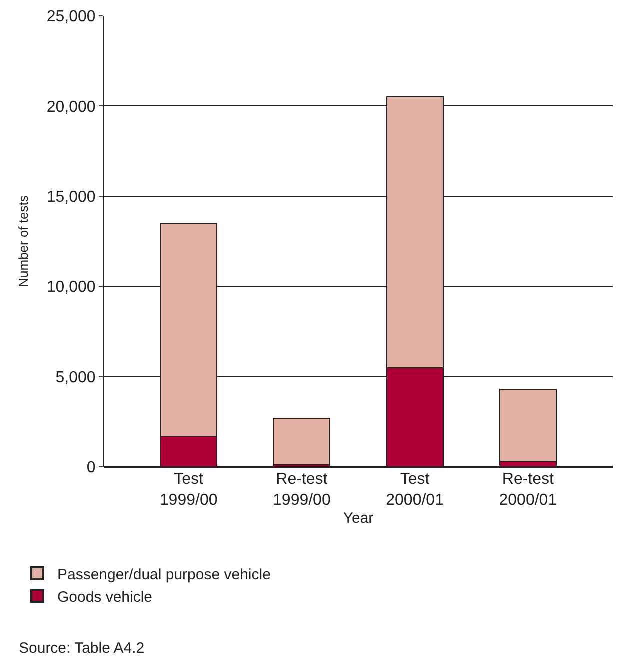 The width and height of the screenshot is (617, 657). I want to click on y-tick-label: 20,000, so click(71, 107).